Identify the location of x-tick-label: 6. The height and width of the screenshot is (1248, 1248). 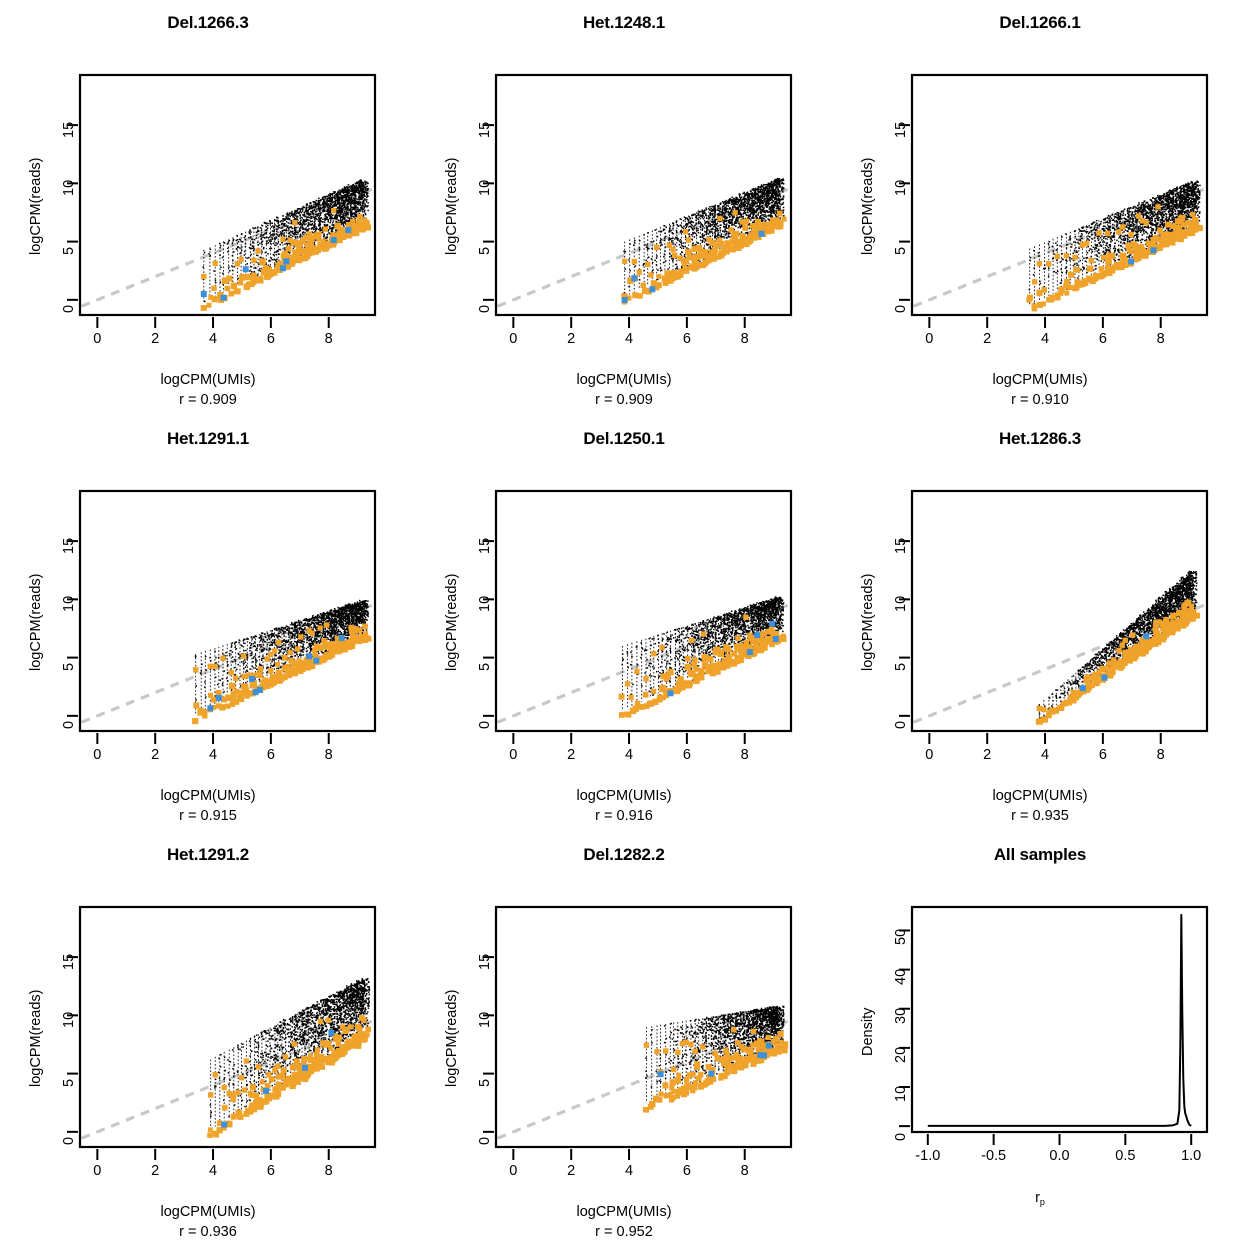
(686, 339).